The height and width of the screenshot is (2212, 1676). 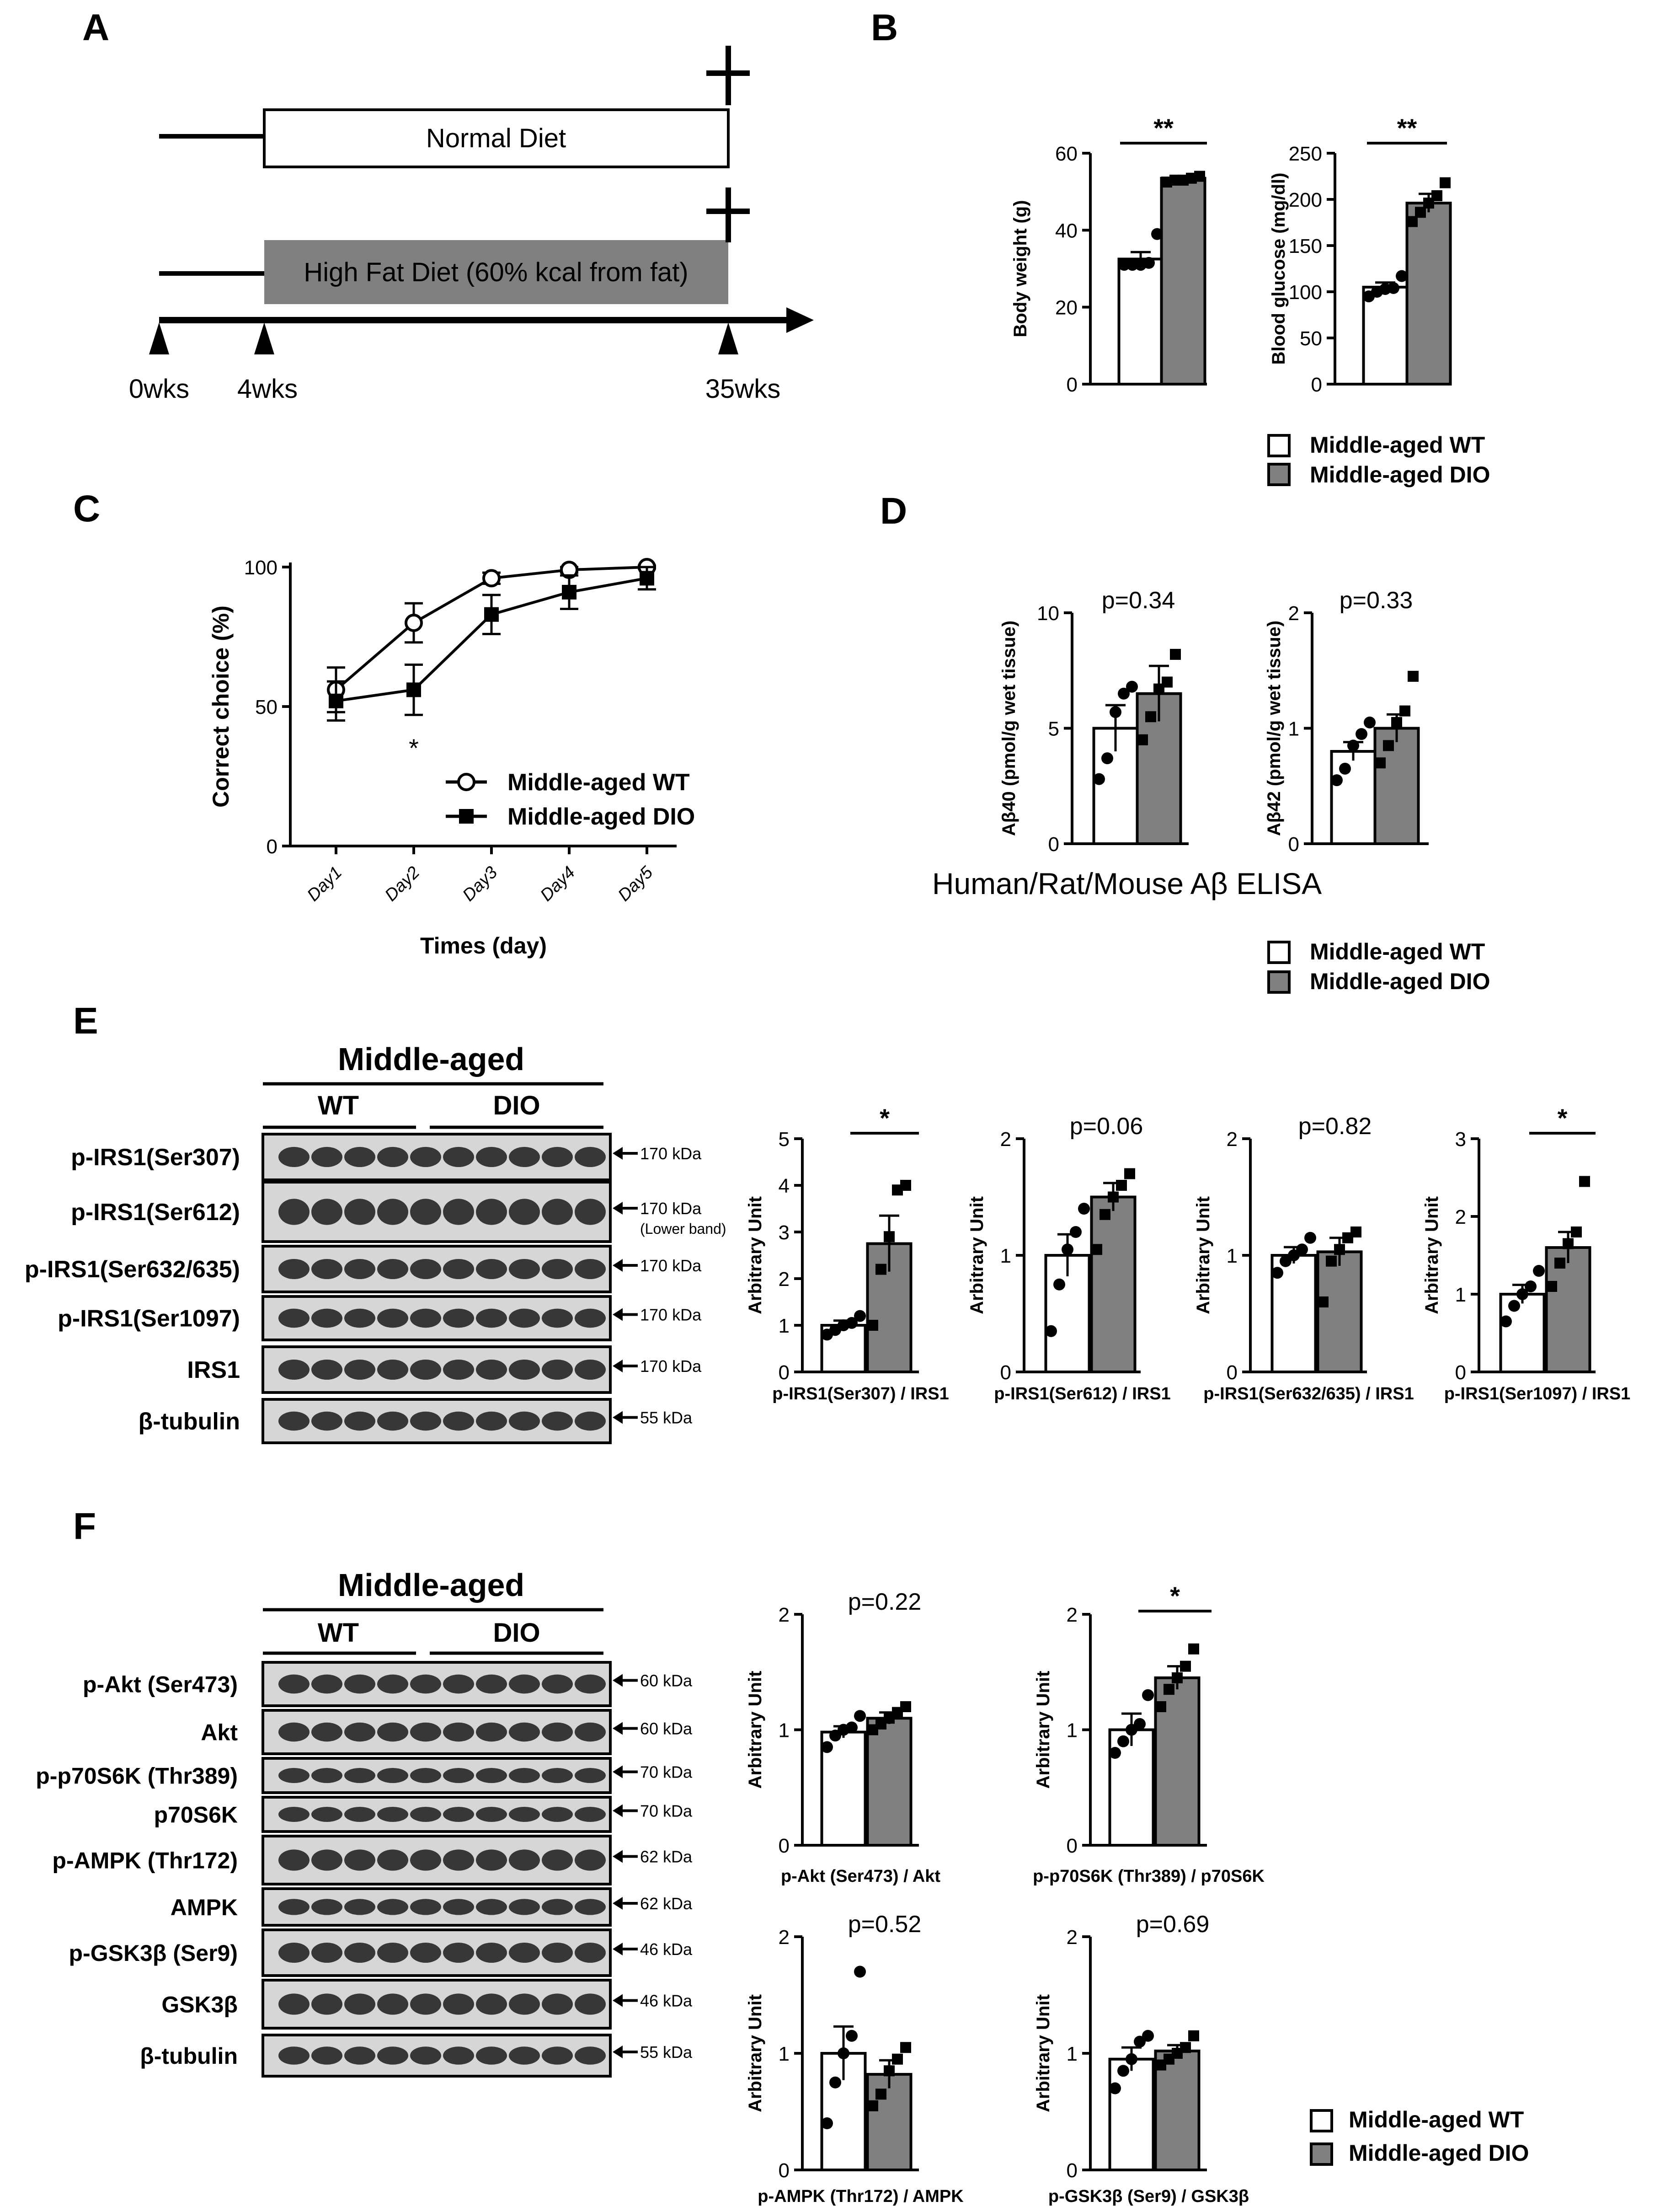 I want to click on blot-row: p-Akt (Ser473) 60 kDa, so click(x=388, y=1684).